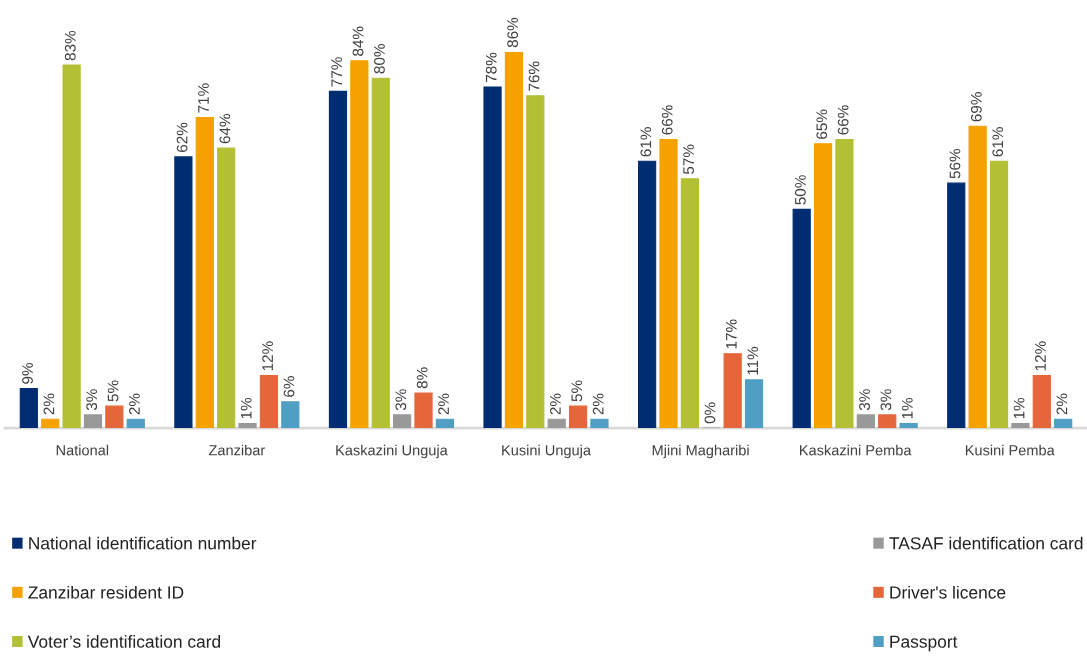 Image resolution: width=1087 pixels, height=658 pixels. I want to click on x-tick-label: Kaskazini Pemba, so click(856, 450).